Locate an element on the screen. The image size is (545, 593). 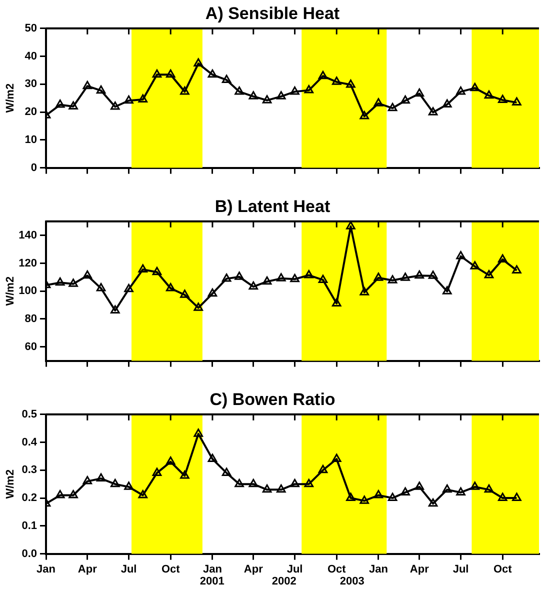
y-tick-label: 140 is located at coordinates (27, 235).